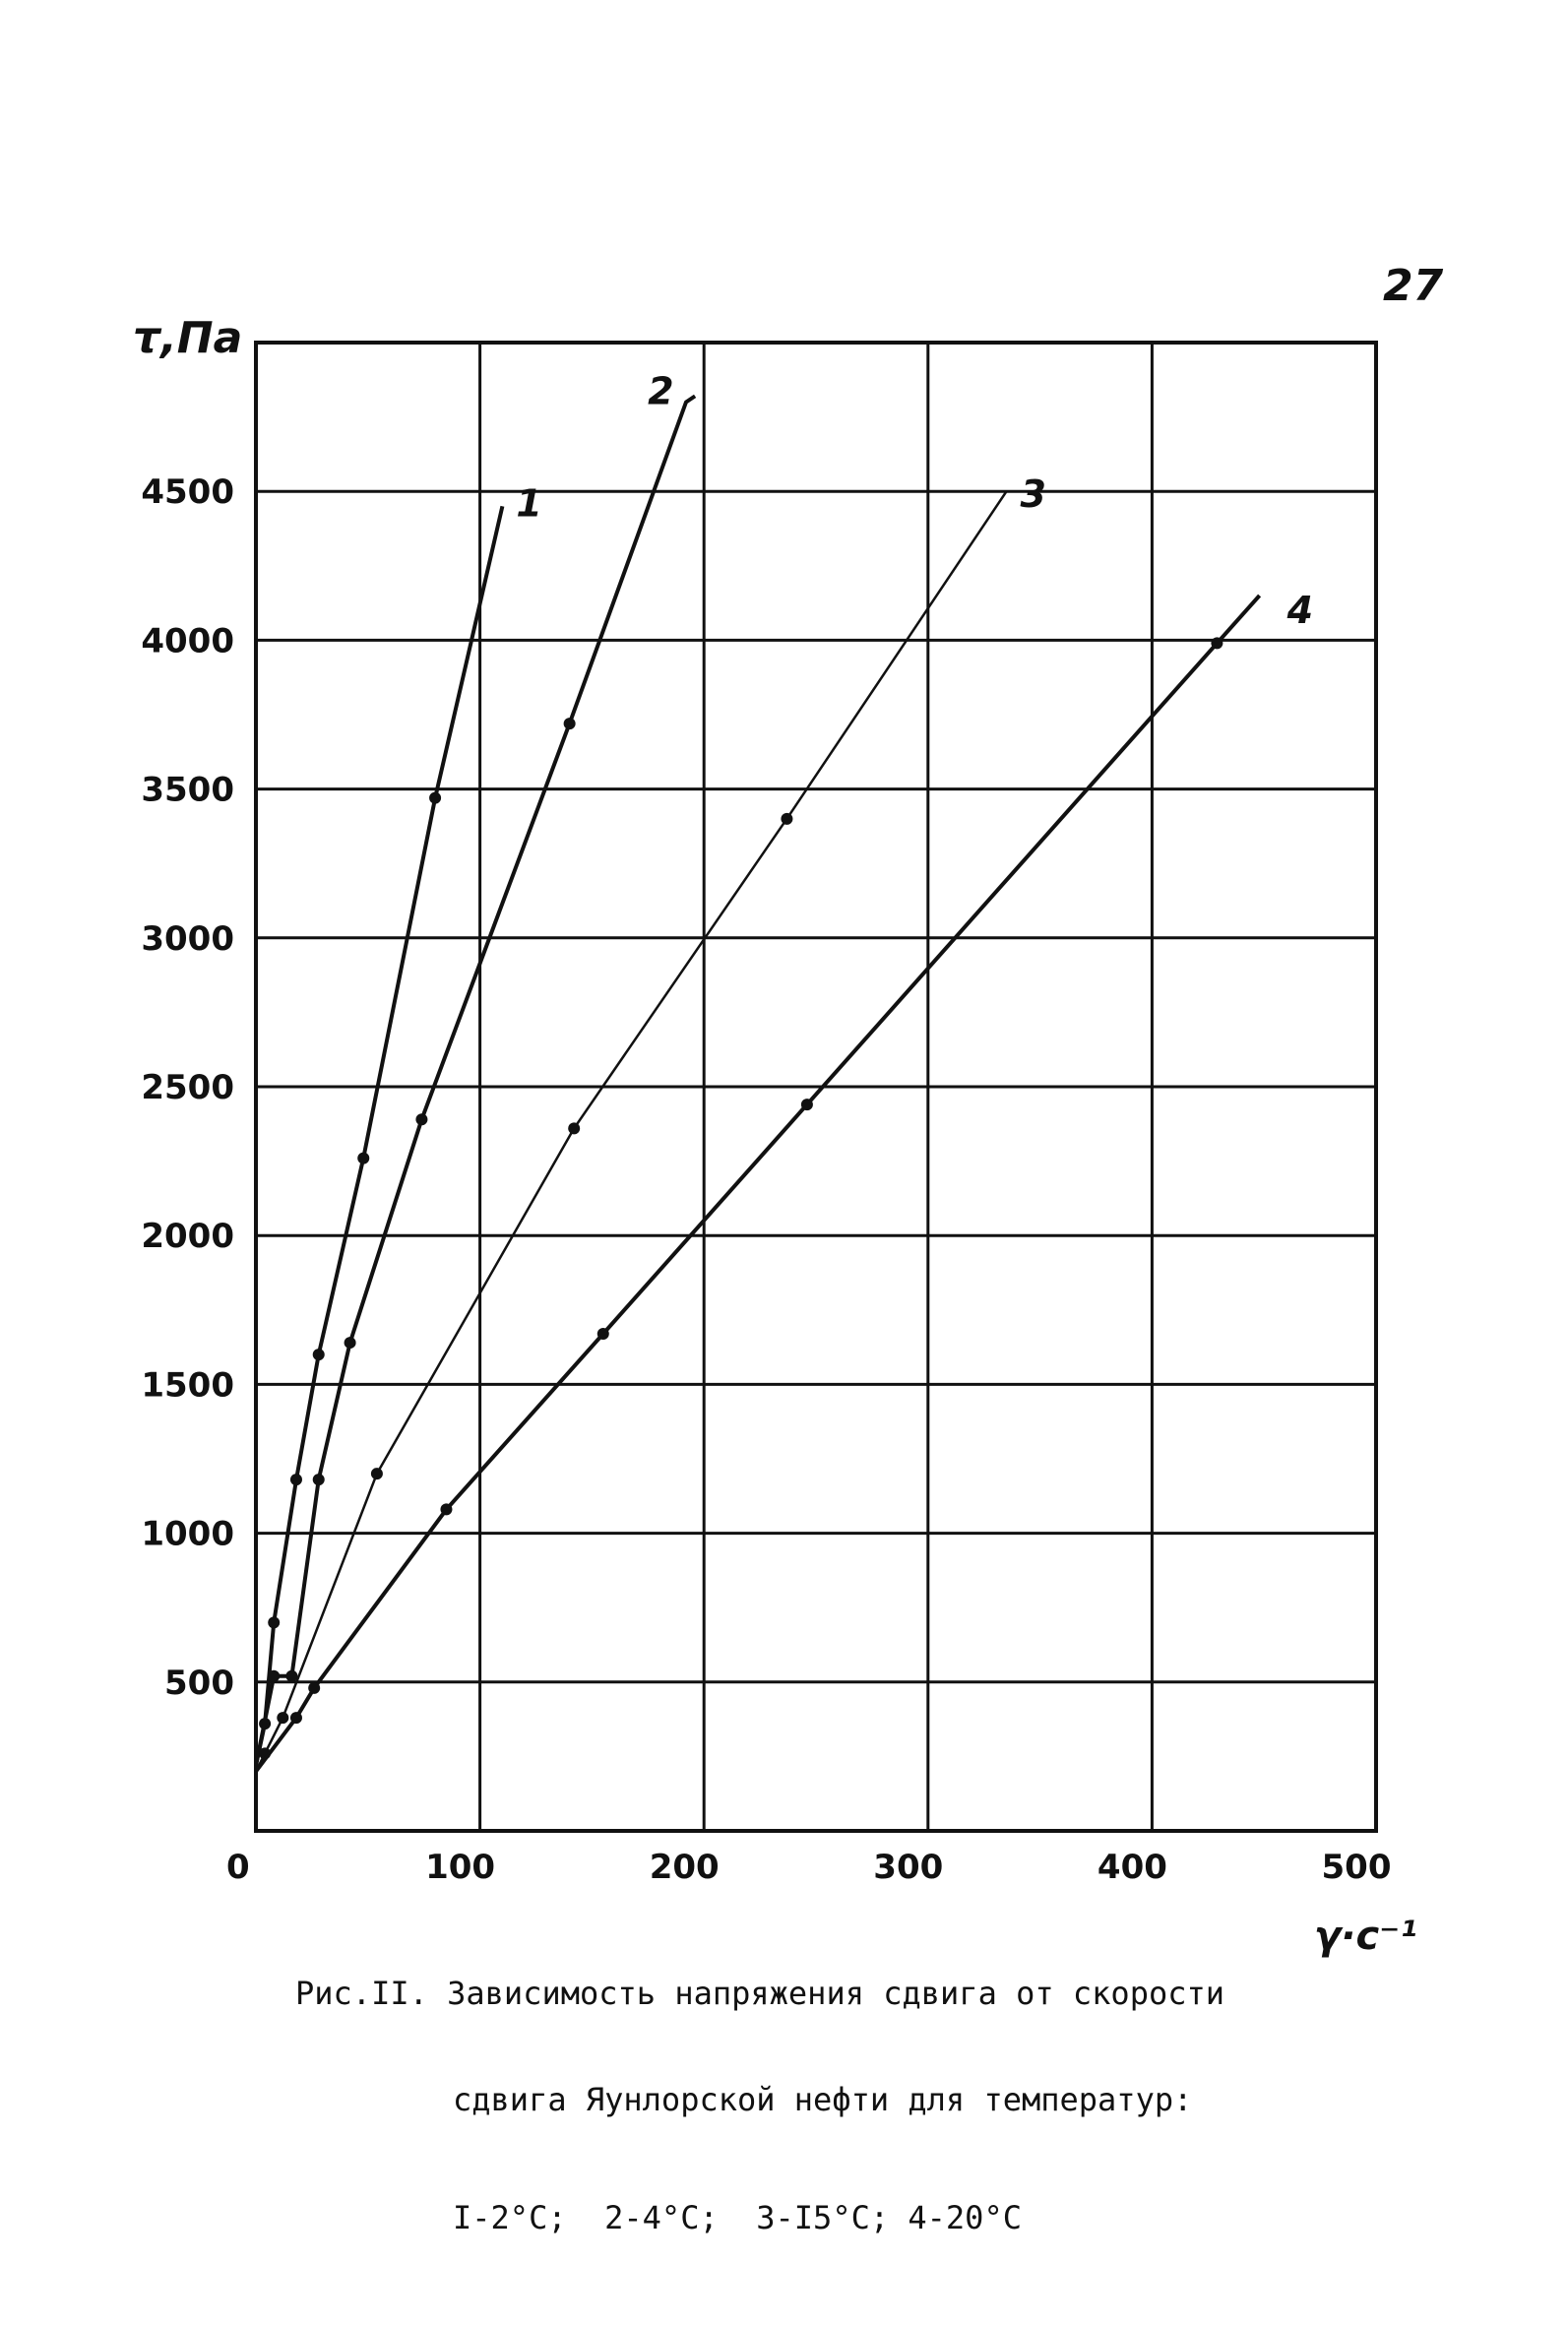 The image size is (1568, 2326). I want to click on series-label: 1, so click(528, 503).